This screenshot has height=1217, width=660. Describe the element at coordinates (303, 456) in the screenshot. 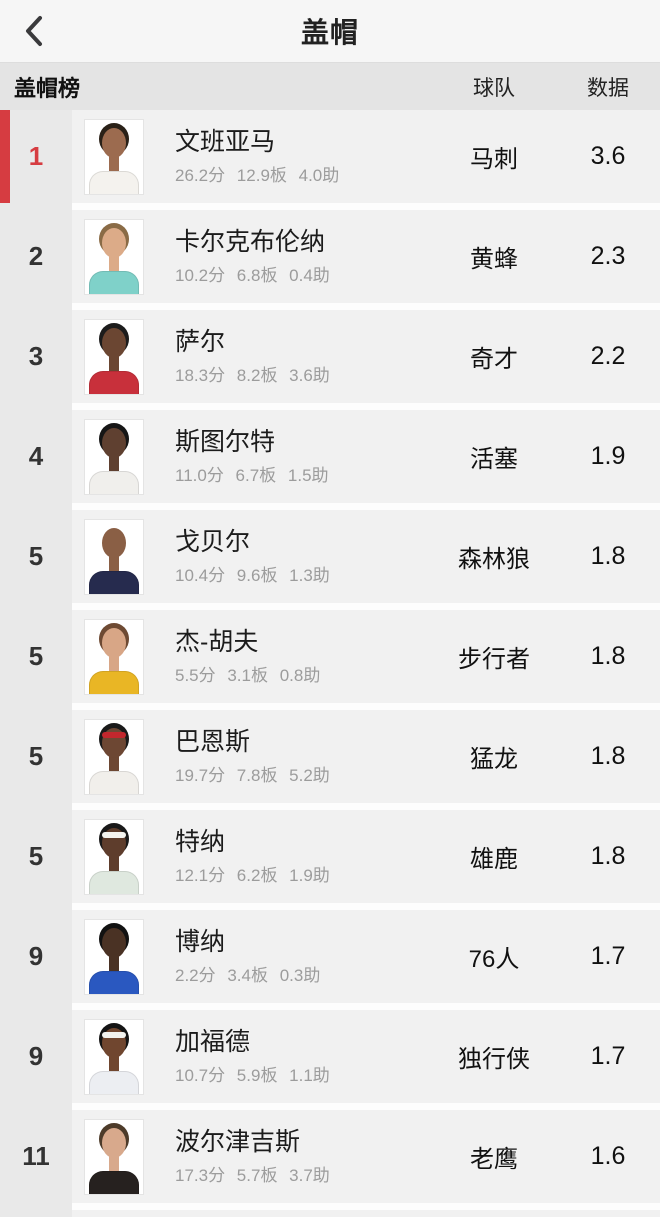

I see `player-info: 斯图尔特 11.0分 6.7板 1.5助` at that location.